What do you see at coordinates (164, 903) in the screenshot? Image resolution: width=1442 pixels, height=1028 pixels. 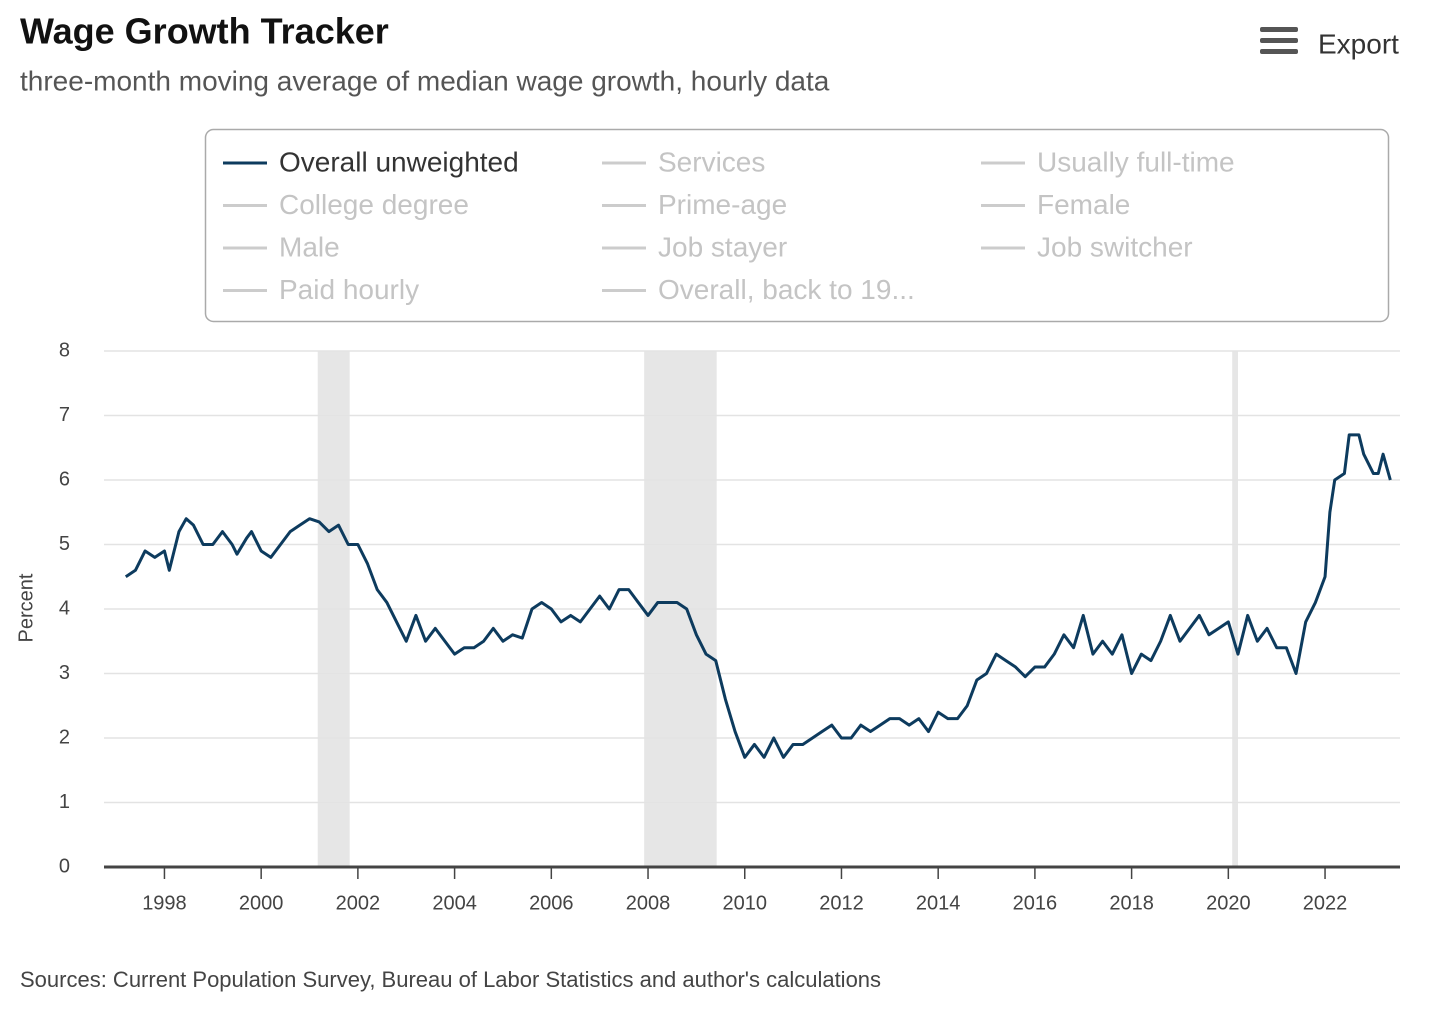 I see `x-tick-label: 1998` at bounding box center [164, 903].